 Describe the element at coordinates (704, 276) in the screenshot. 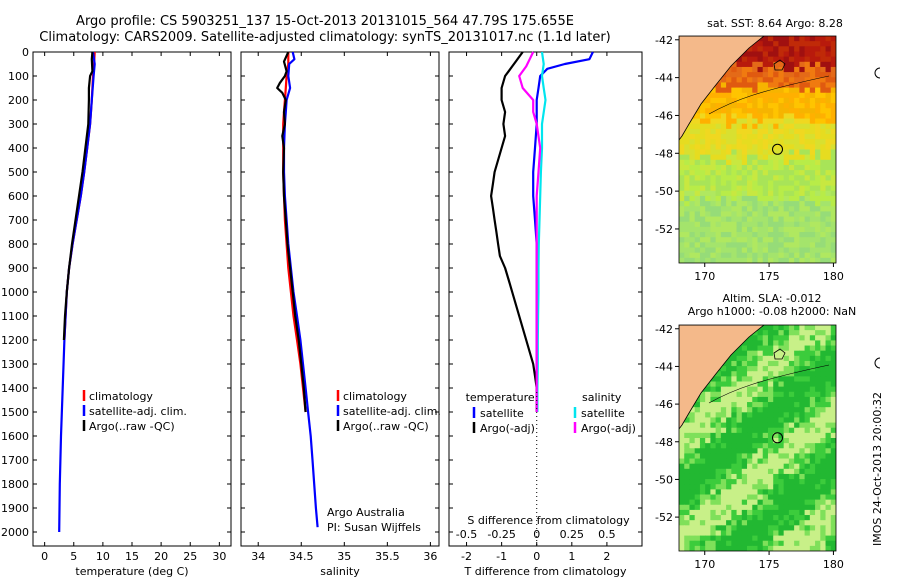

I see `sst_map-xtick-label: 170` at that location.